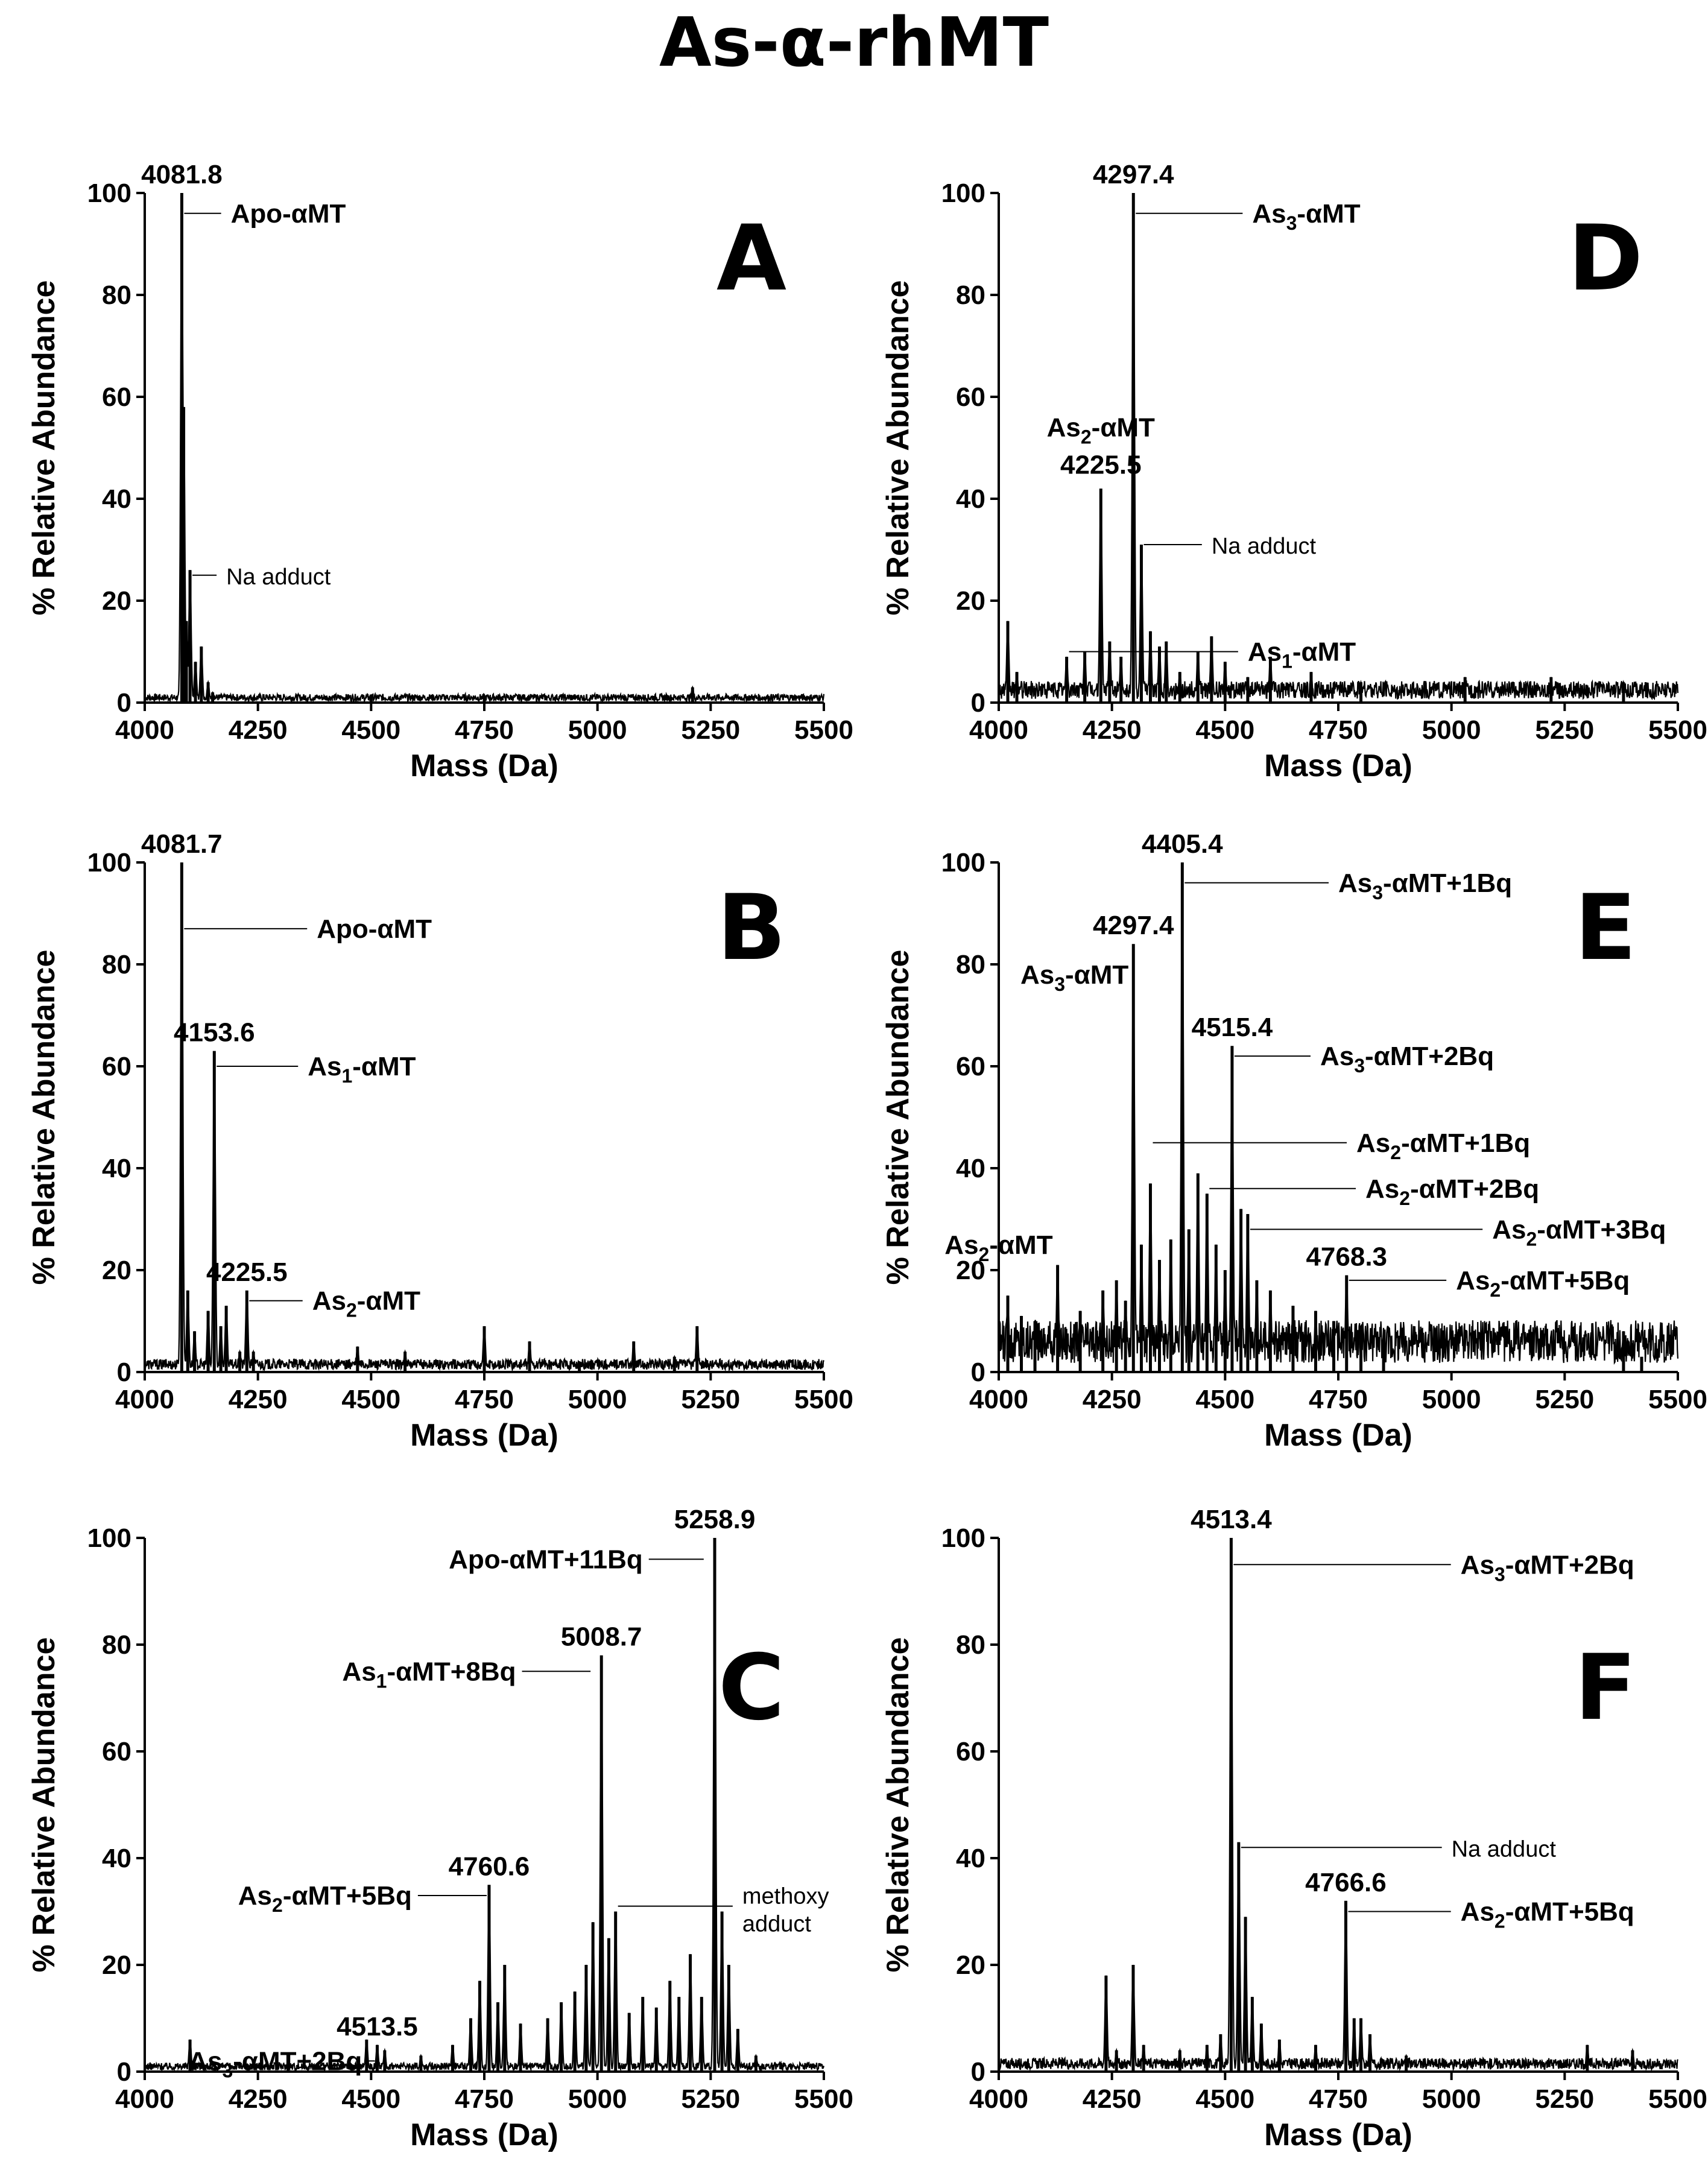 The height and width of the screenshot is (2182, 1708). I want to click on species-annotation: As2-αMT+2Bq, so click(1452, 1191).